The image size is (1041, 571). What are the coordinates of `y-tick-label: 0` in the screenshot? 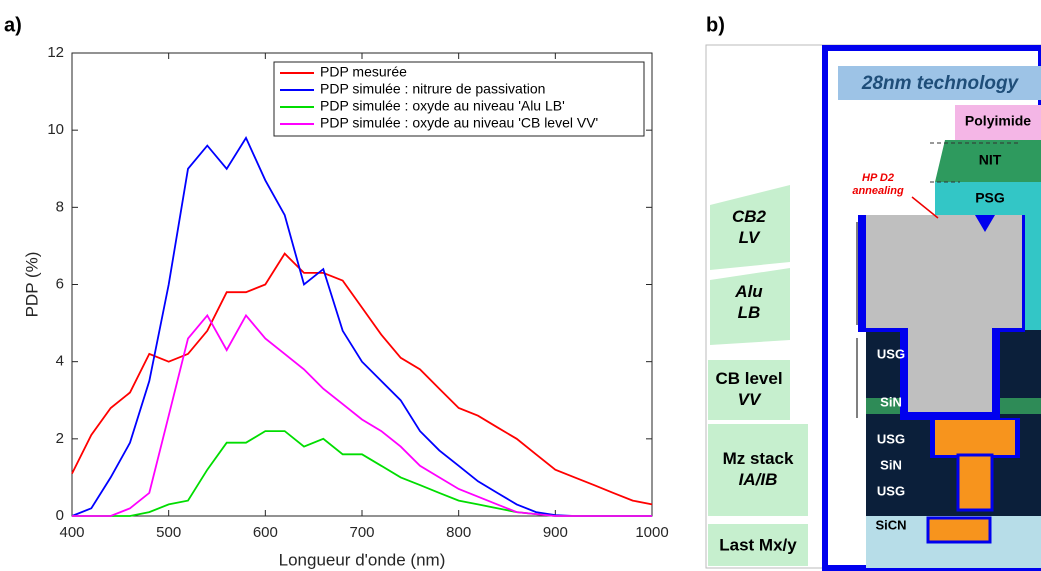 It's located at (60, 515).